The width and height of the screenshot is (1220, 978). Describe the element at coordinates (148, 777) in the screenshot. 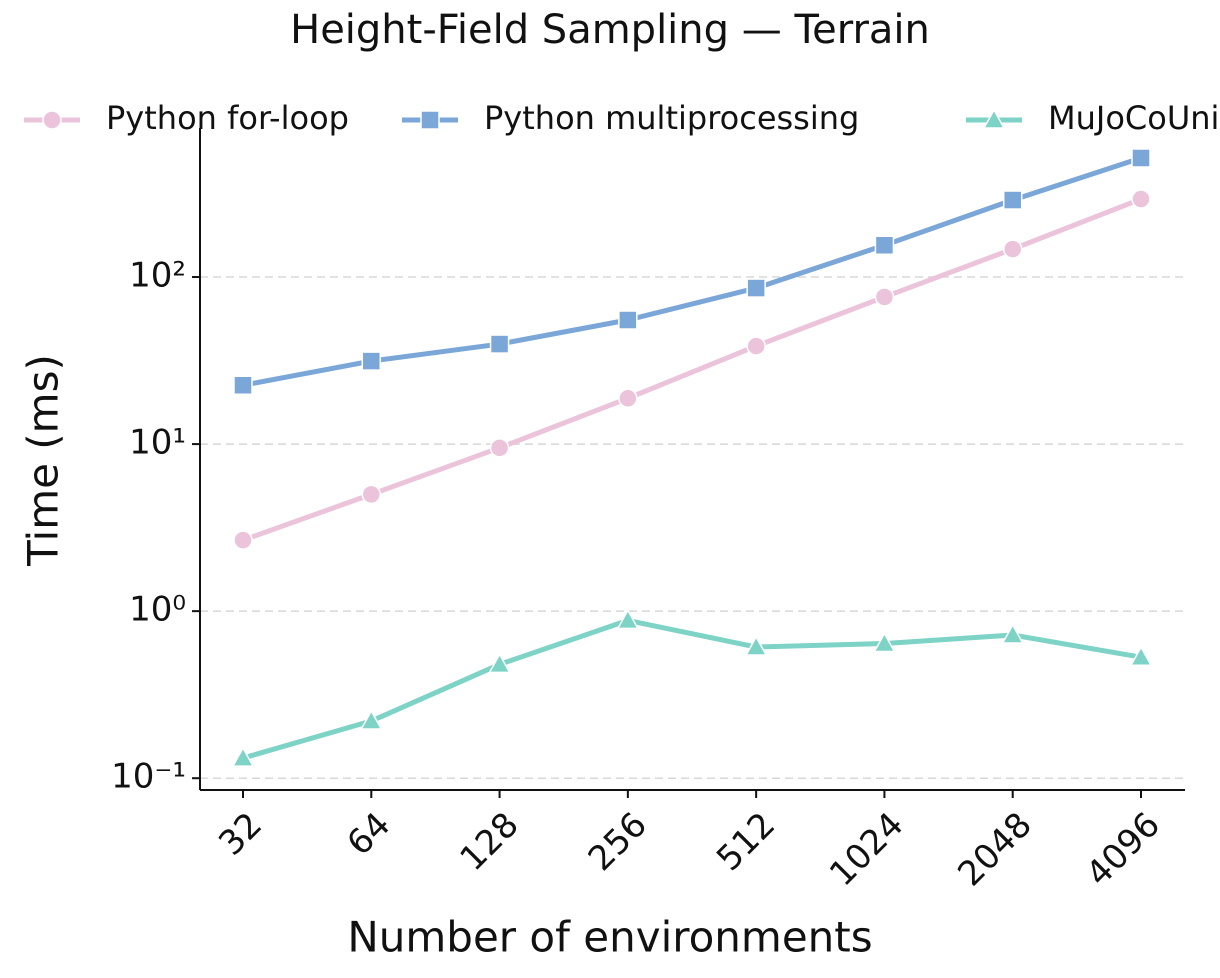

I see `y-tick-label: 10⁻¹` at that location.